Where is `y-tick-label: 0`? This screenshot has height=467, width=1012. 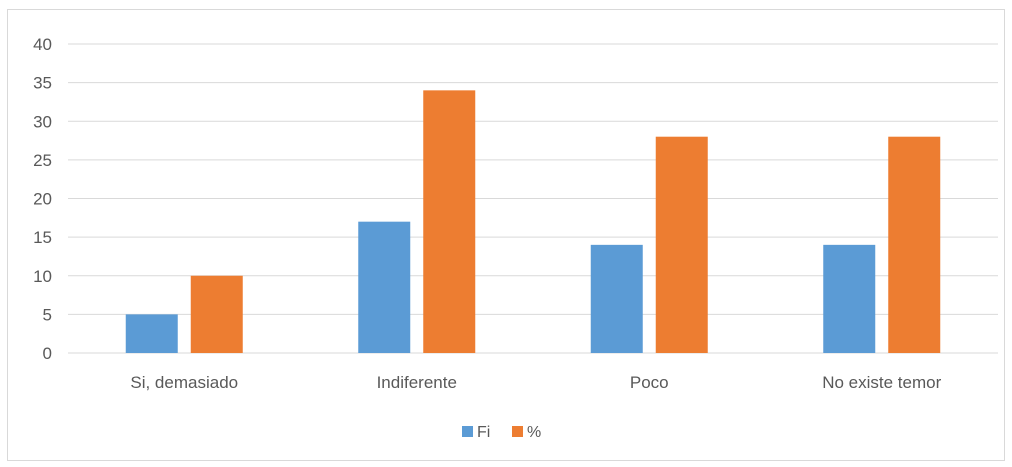
y-tick-label: 0 is located at coordinates (47, 353).